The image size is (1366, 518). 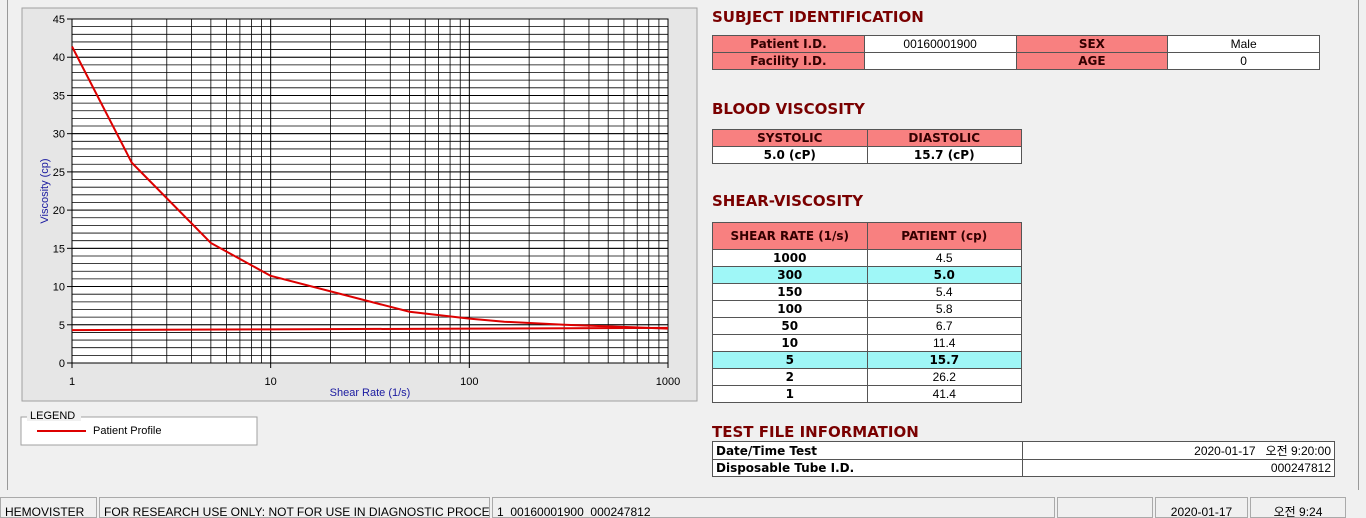 What do you see at coordinates (1243, 61) in the screenshot?
I see `field-value: 0` at bounding box center [1243, 61].